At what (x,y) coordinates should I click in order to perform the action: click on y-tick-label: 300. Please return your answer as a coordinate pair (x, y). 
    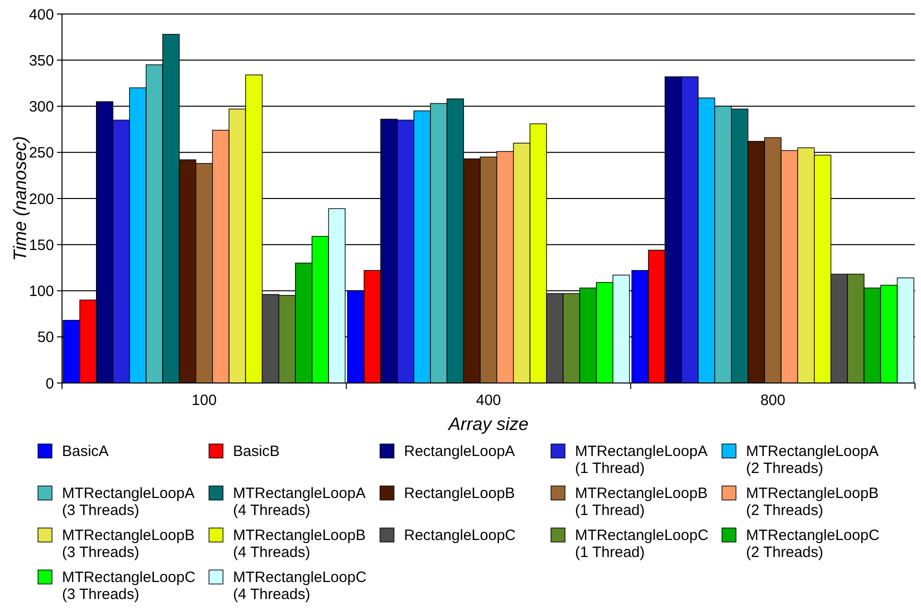
    Looking at the image, I should click on (41, 107).